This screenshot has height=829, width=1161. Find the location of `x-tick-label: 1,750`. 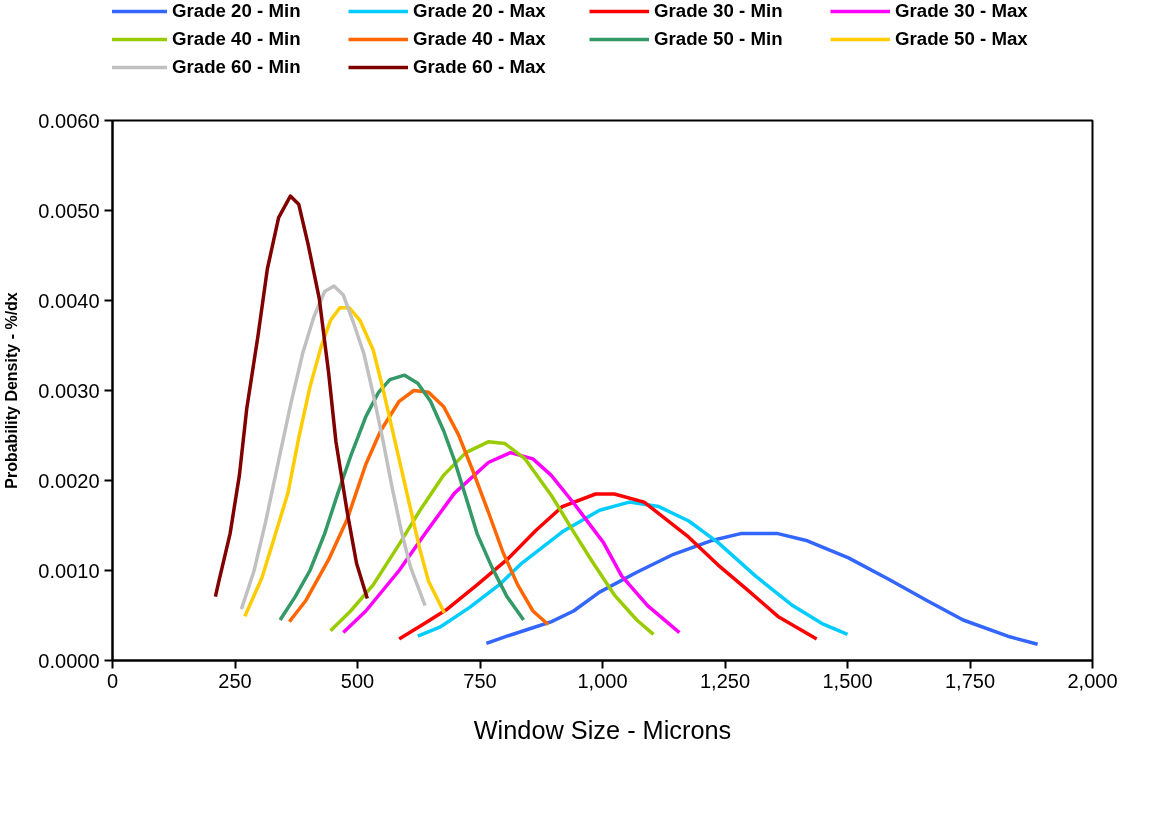

x-tick-label: 1,750 is located at coordinates (970, 680).